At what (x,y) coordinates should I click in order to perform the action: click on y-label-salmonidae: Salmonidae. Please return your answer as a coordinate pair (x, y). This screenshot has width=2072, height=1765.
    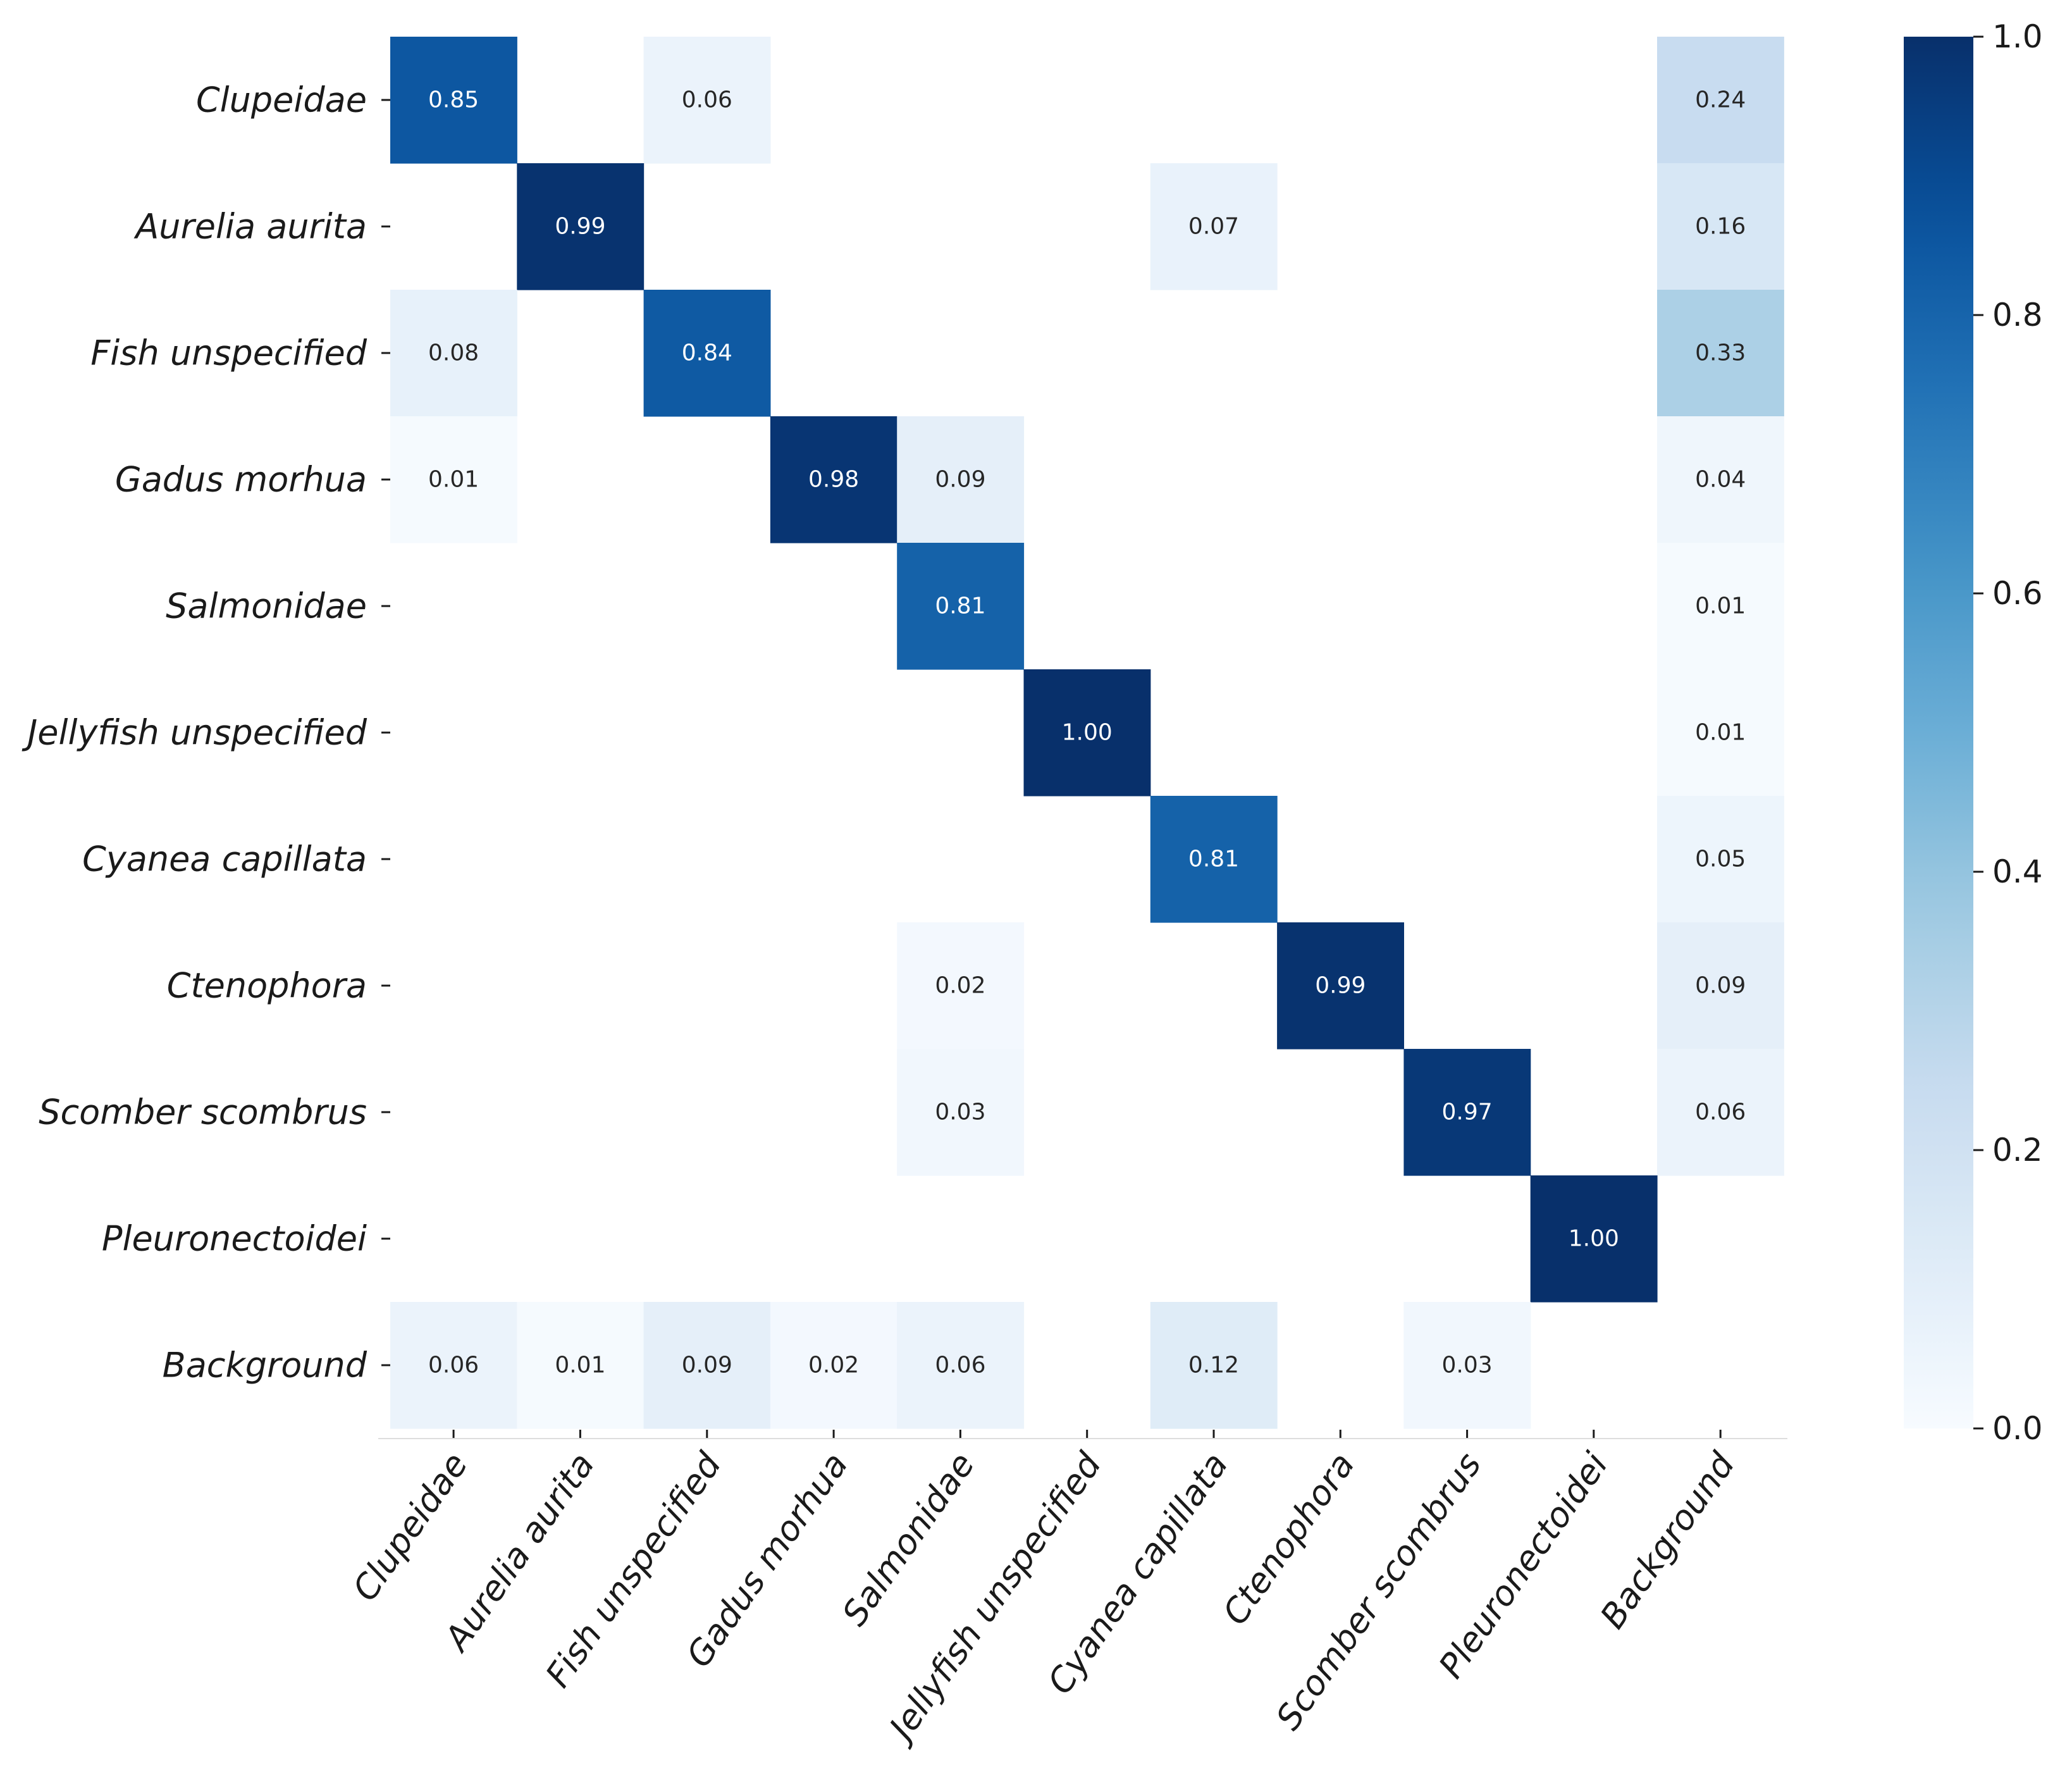
    Looking at the image, I should click on (266, 606).